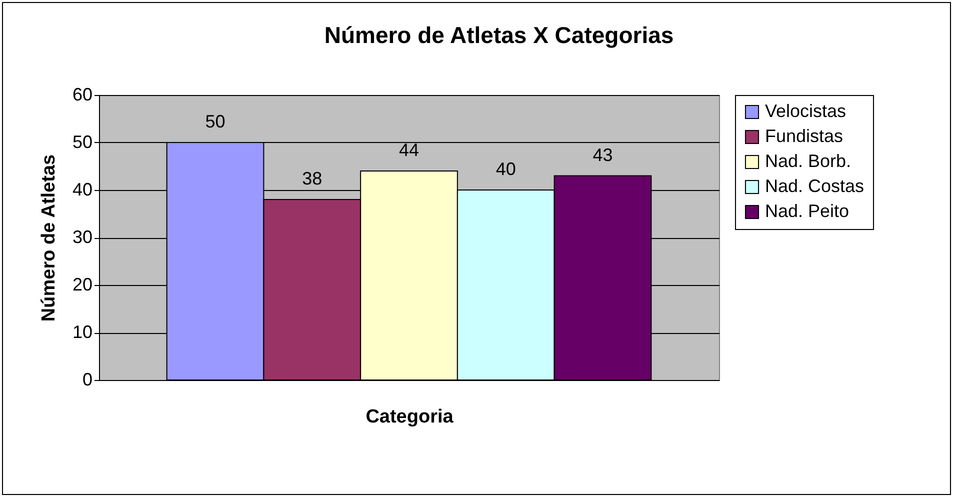  What do you see at coordinates (82, 332) in the screenshot?
I see `y-tick-label: 10` at bounding box center [82, 332].